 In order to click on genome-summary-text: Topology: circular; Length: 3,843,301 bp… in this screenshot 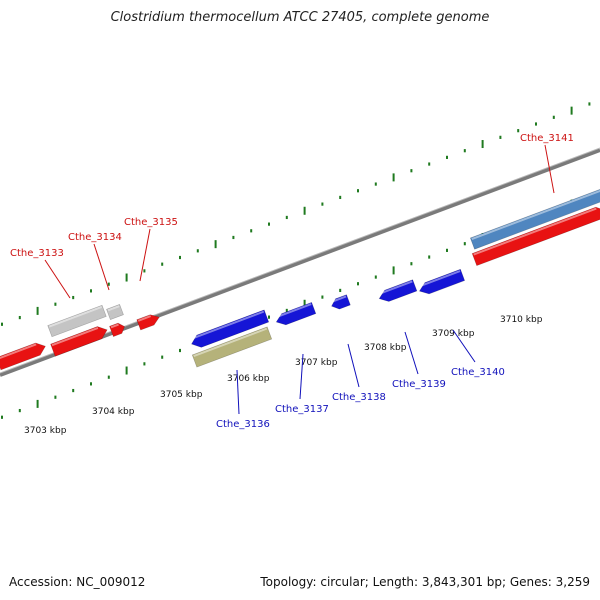, I will do `click(425, 582)`.